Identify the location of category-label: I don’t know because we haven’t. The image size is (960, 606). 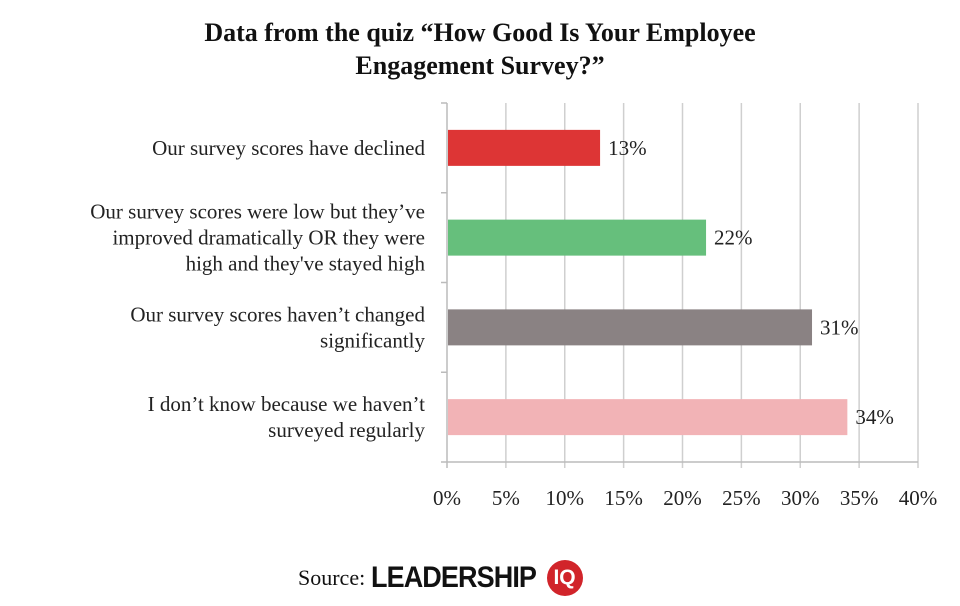
(287, 404).